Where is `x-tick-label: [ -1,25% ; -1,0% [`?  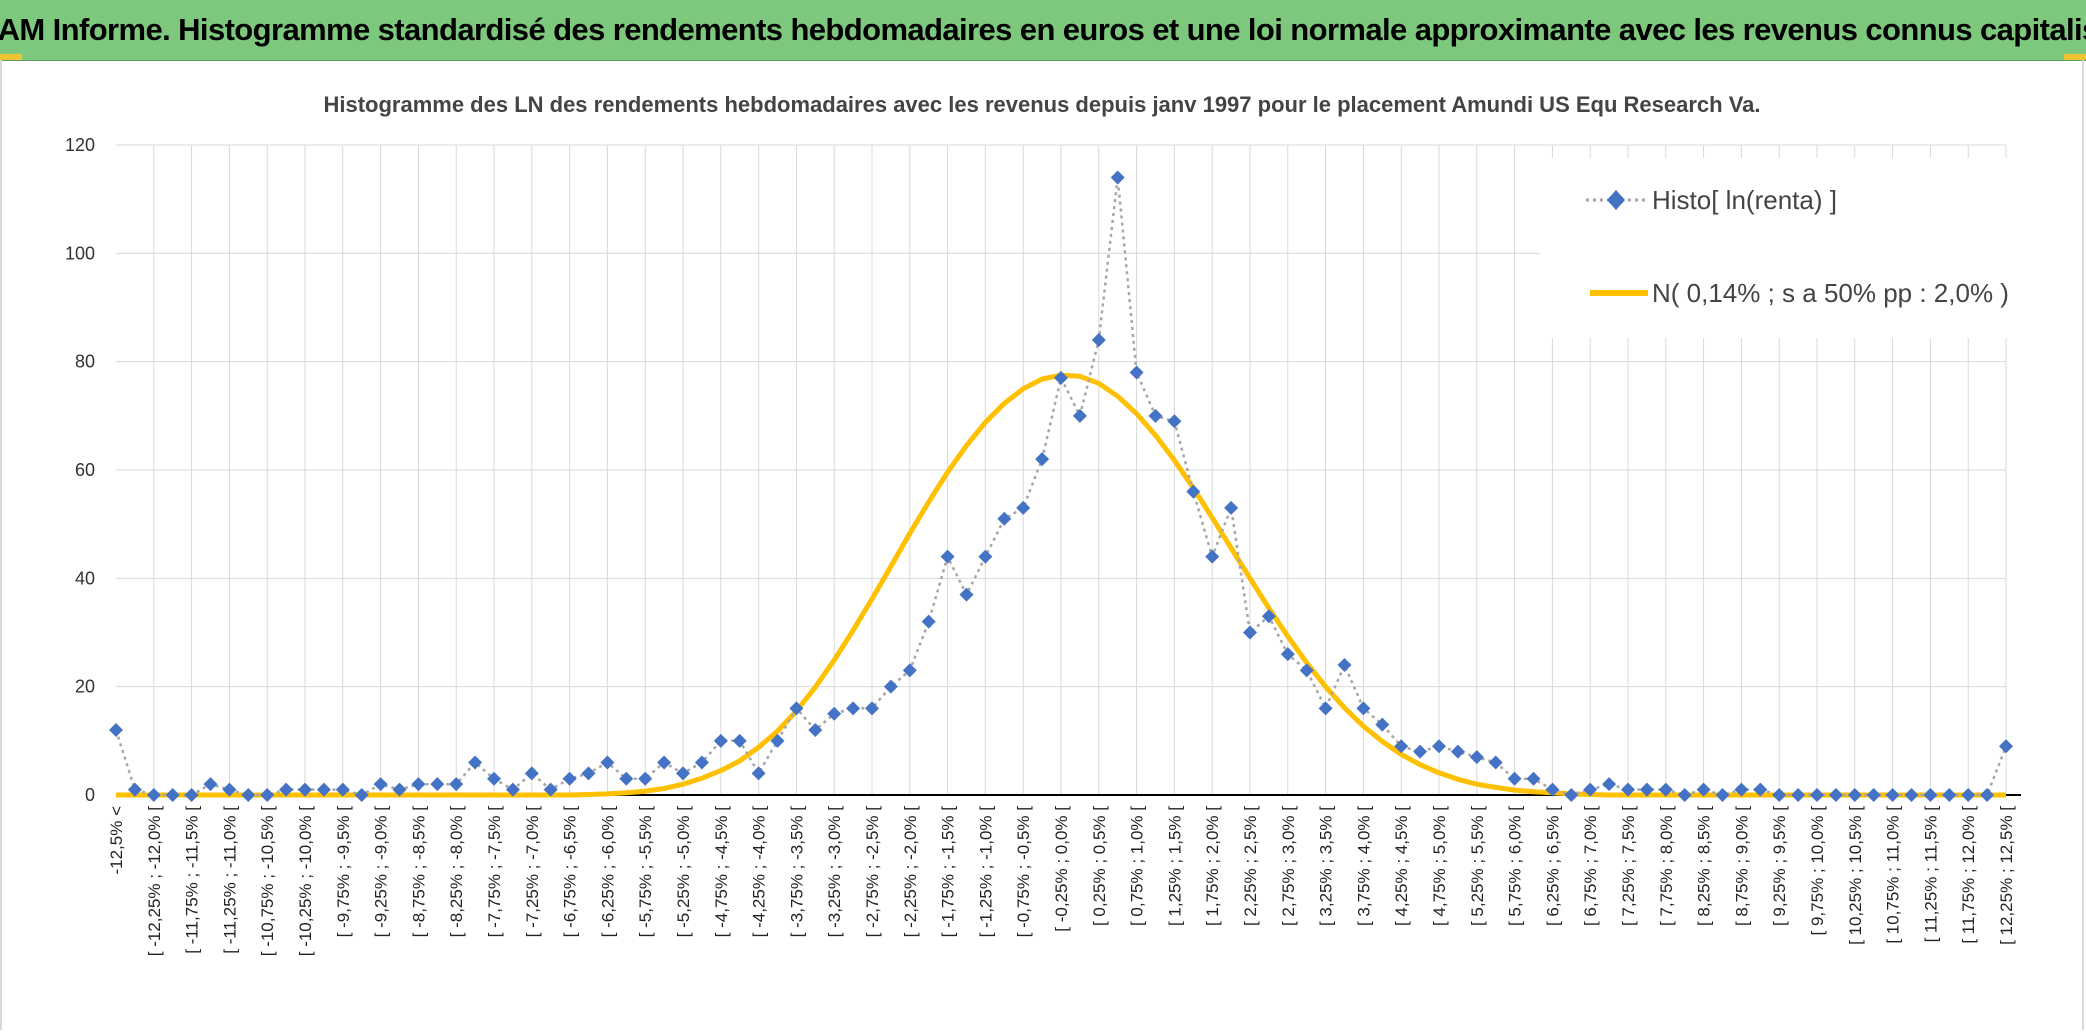 x-tick-label: [ -1,25% ; -1,0% [ is located at coordinates (985, 872).